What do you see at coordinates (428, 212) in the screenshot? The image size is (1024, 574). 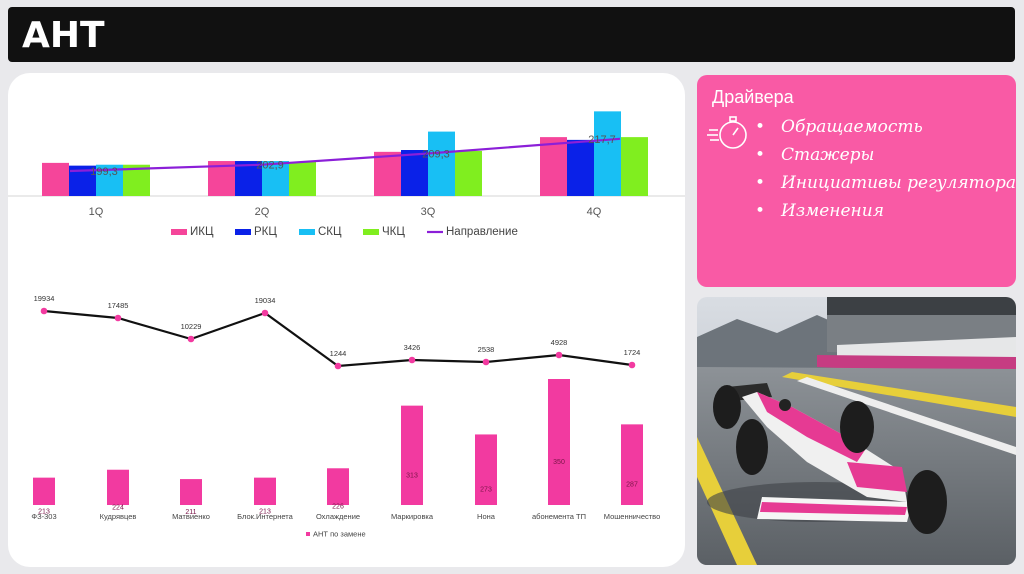 I see `x-tick-label: 3Q` at bounding box center [428, 212].